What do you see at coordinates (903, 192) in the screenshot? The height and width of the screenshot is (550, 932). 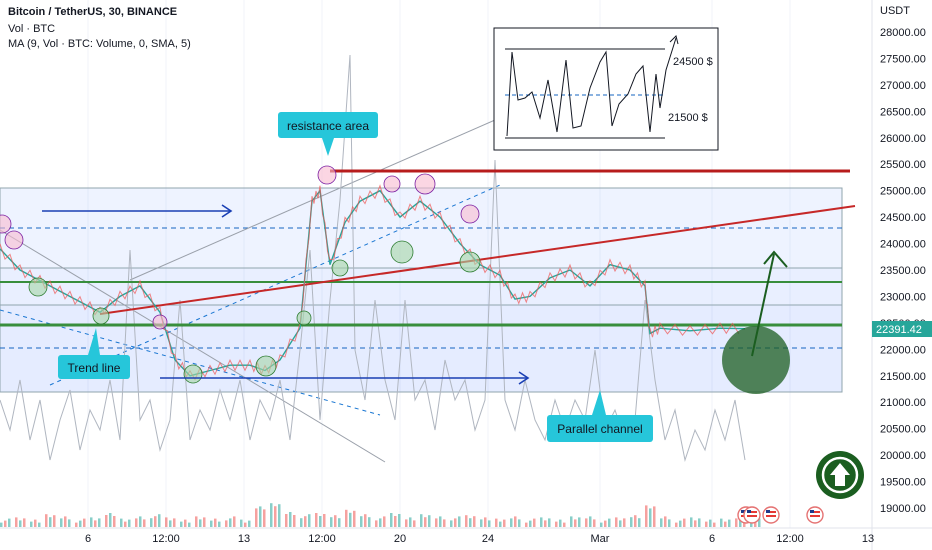 I see `y-tick-label: 25000.00` at bounding box center [903, 192].